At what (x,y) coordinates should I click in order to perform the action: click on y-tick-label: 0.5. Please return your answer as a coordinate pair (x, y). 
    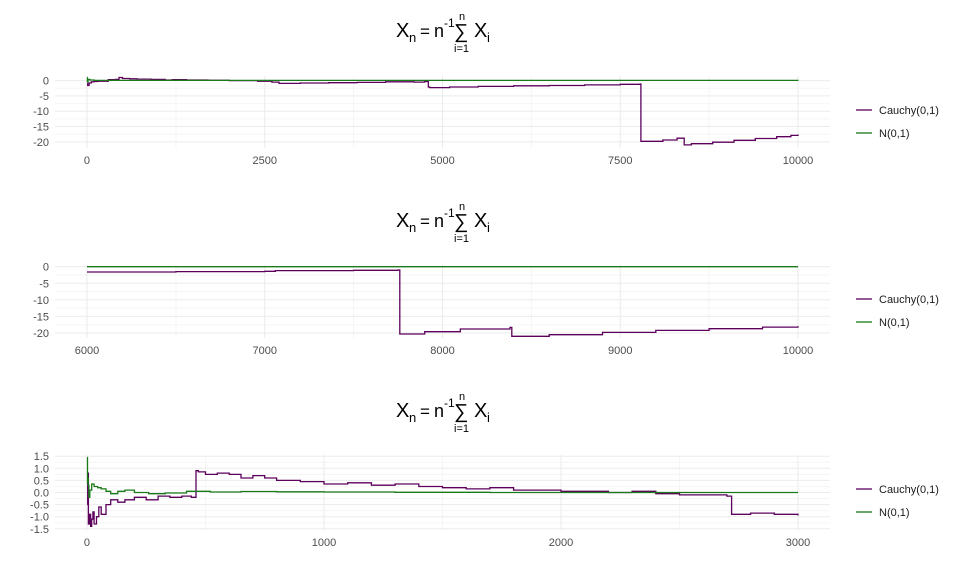
    Looking at the image, I should click on (41, 481).